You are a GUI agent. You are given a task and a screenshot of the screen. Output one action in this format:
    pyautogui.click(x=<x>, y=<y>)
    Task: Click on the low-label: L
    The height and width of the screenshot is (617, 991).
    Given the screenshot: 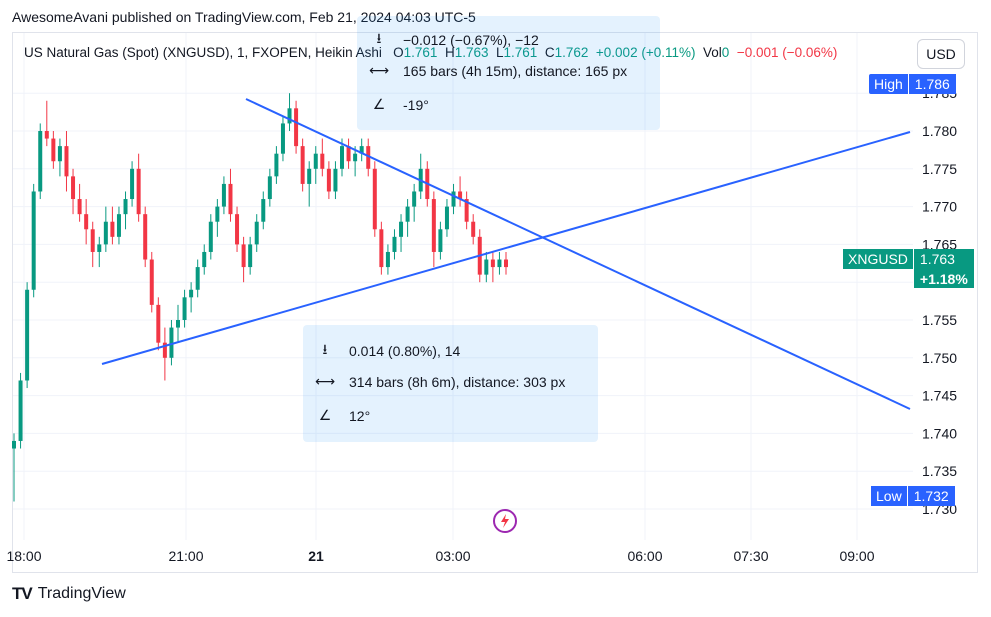 What is the action you would take?
    pyautogui.click(x=500, y=52)
    